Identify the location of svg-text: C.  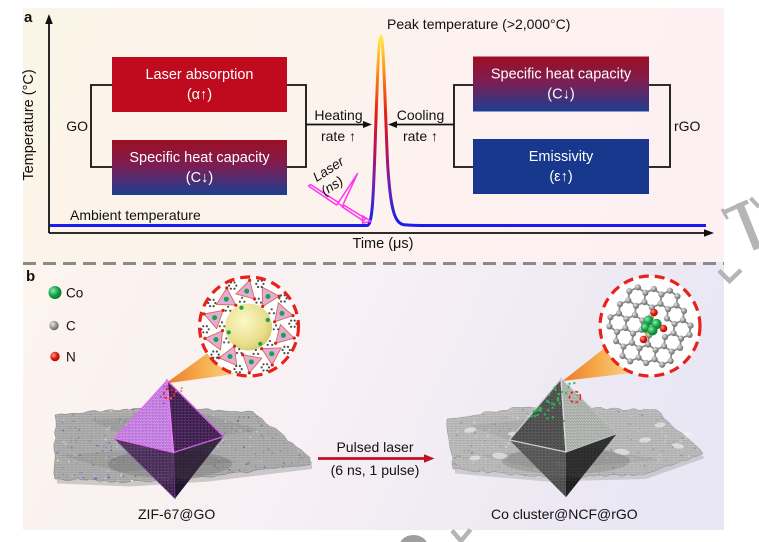
(71, 326).